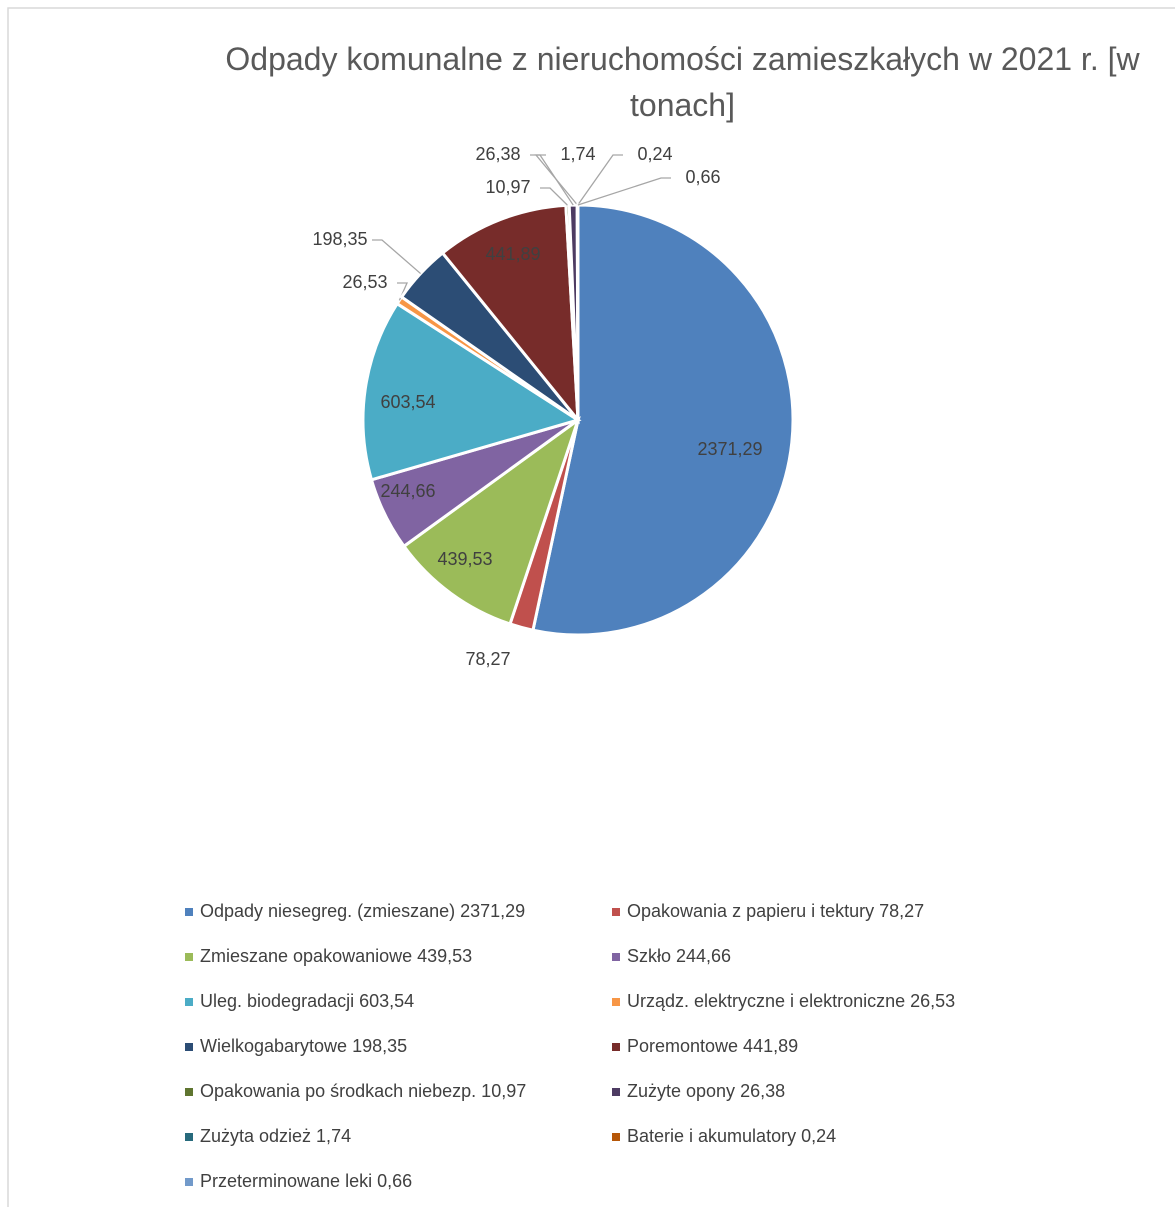 The width and height of the screenshot is (1175, 1207). I want to click on legend-label: Opakowania po środkach niebezp. 10,97, so click(363, 1091).